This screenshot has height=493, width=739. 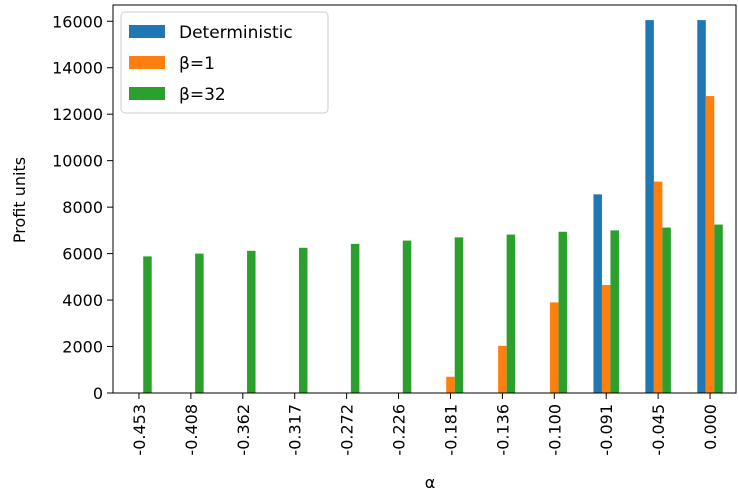 I want to click on y-tick-label: 10000, so click(x=77, y=161).